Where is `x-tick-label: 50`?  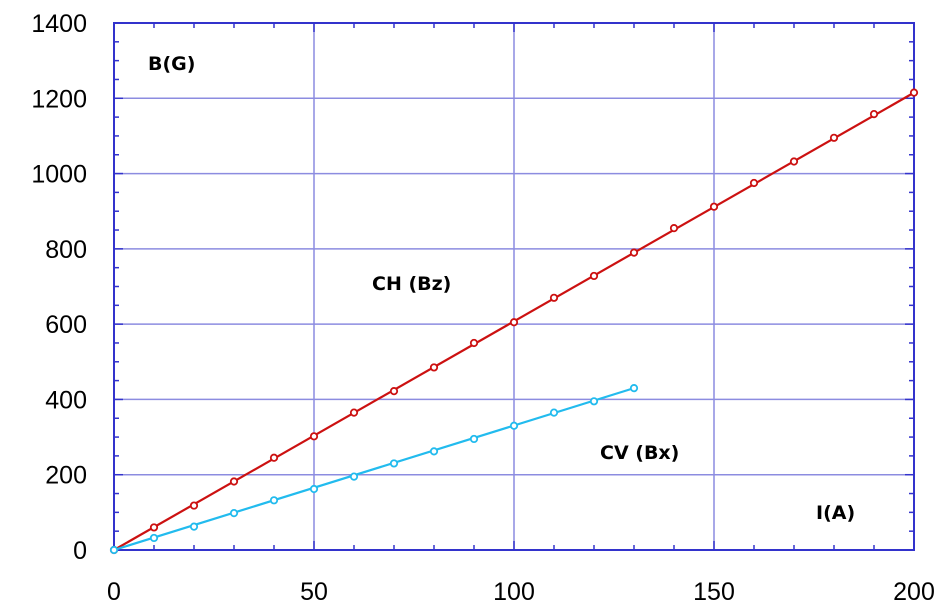 x-tick-label: 50 is located at coordinates (314, 592).